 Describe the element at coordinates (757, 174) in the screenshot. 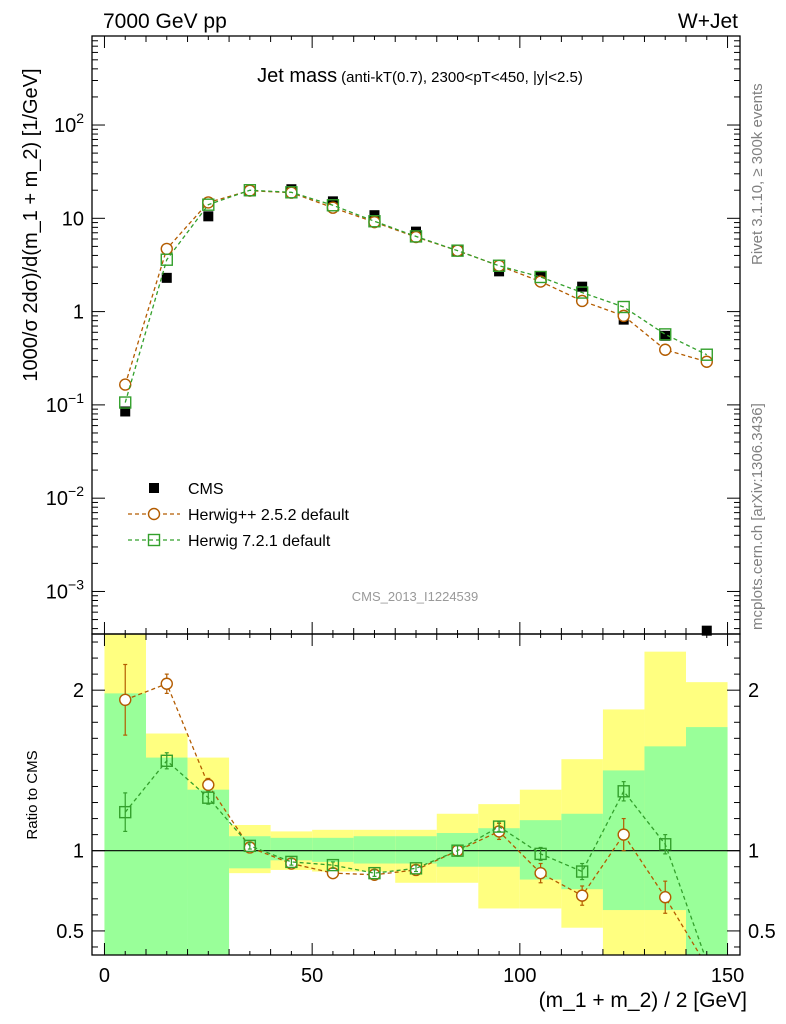

I see `rivet-version-label: Rivet 3.1.10, ≥ 300k events` at that location.